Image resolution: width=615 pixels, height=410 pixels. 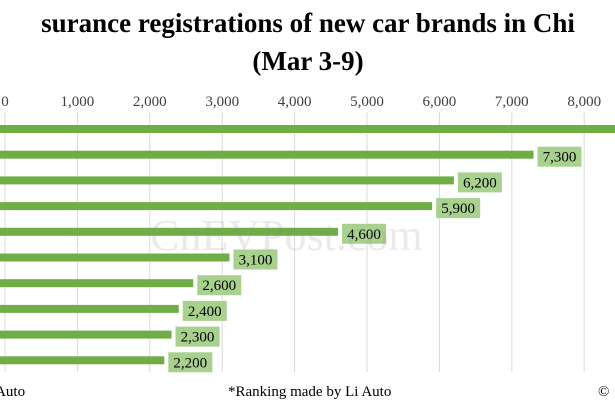 What do you see at coordinates (512, 102) in the screenshot?
I see `x-tick-label: 7,000` at bounding box center [512, 102].